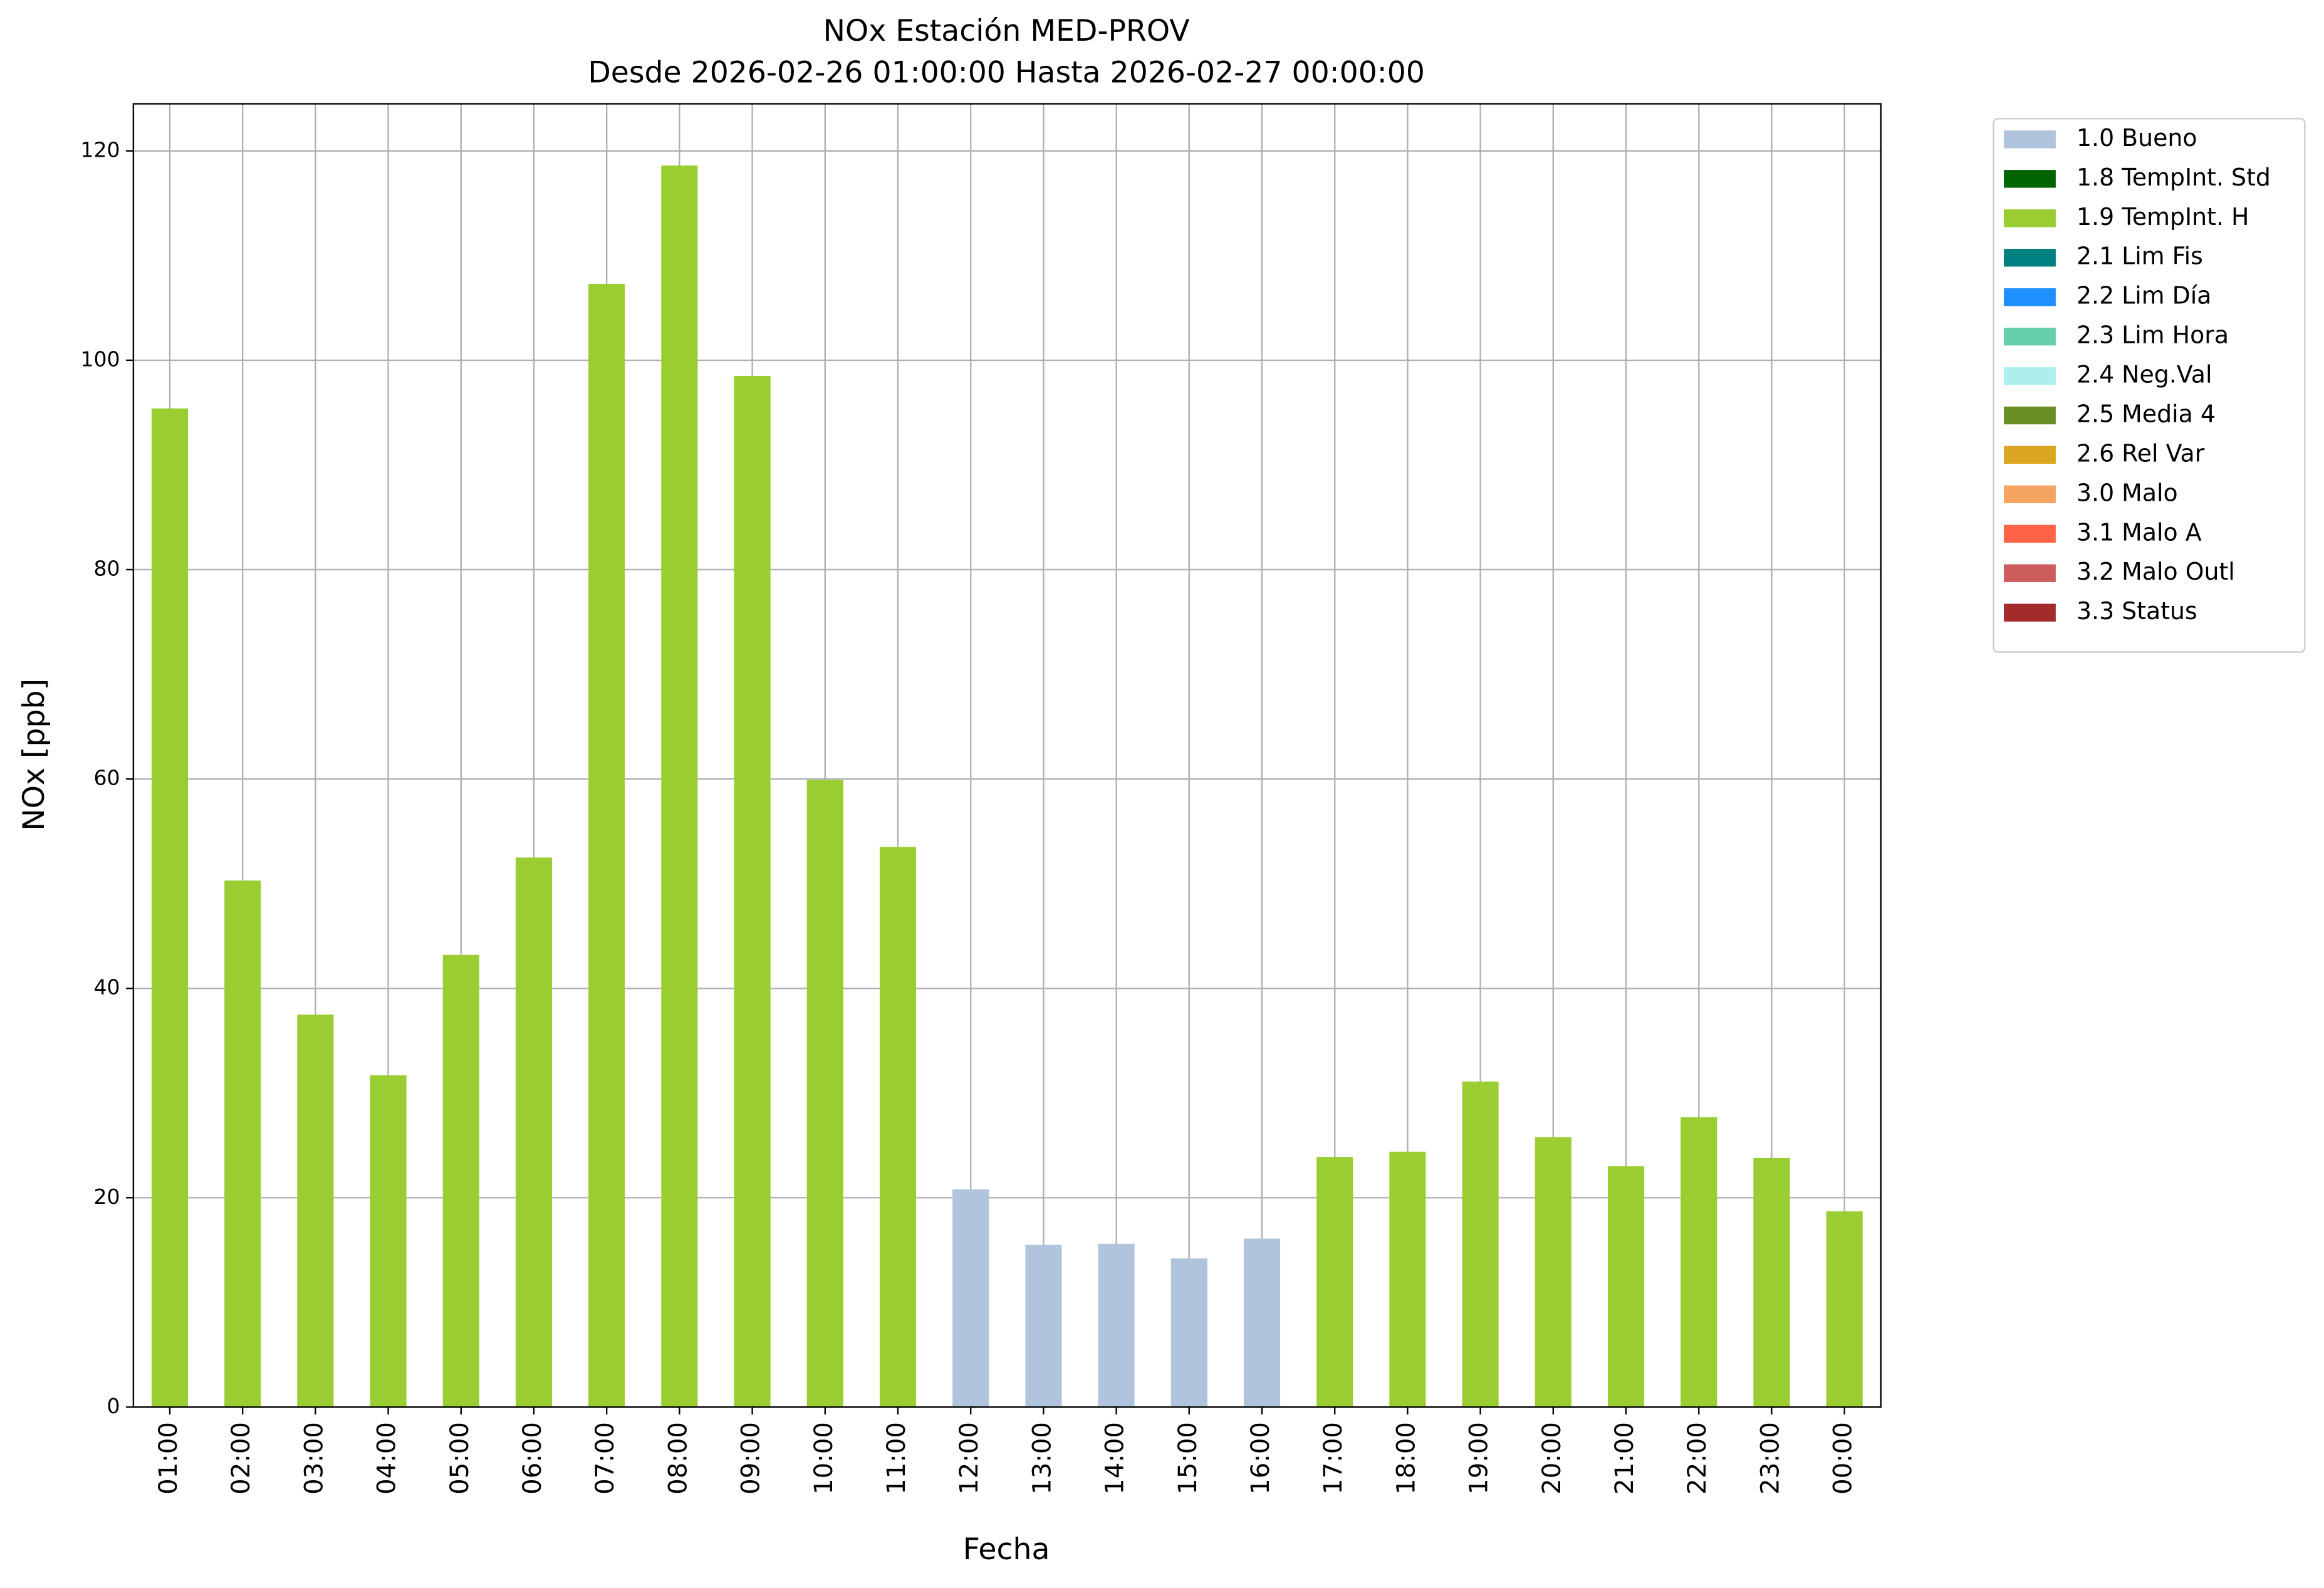  What do you see at coordinates (2139, 257) in the screenshot?
I see `legend-label: 2.1 Lim Fis` at bounding box center [2139, 257].